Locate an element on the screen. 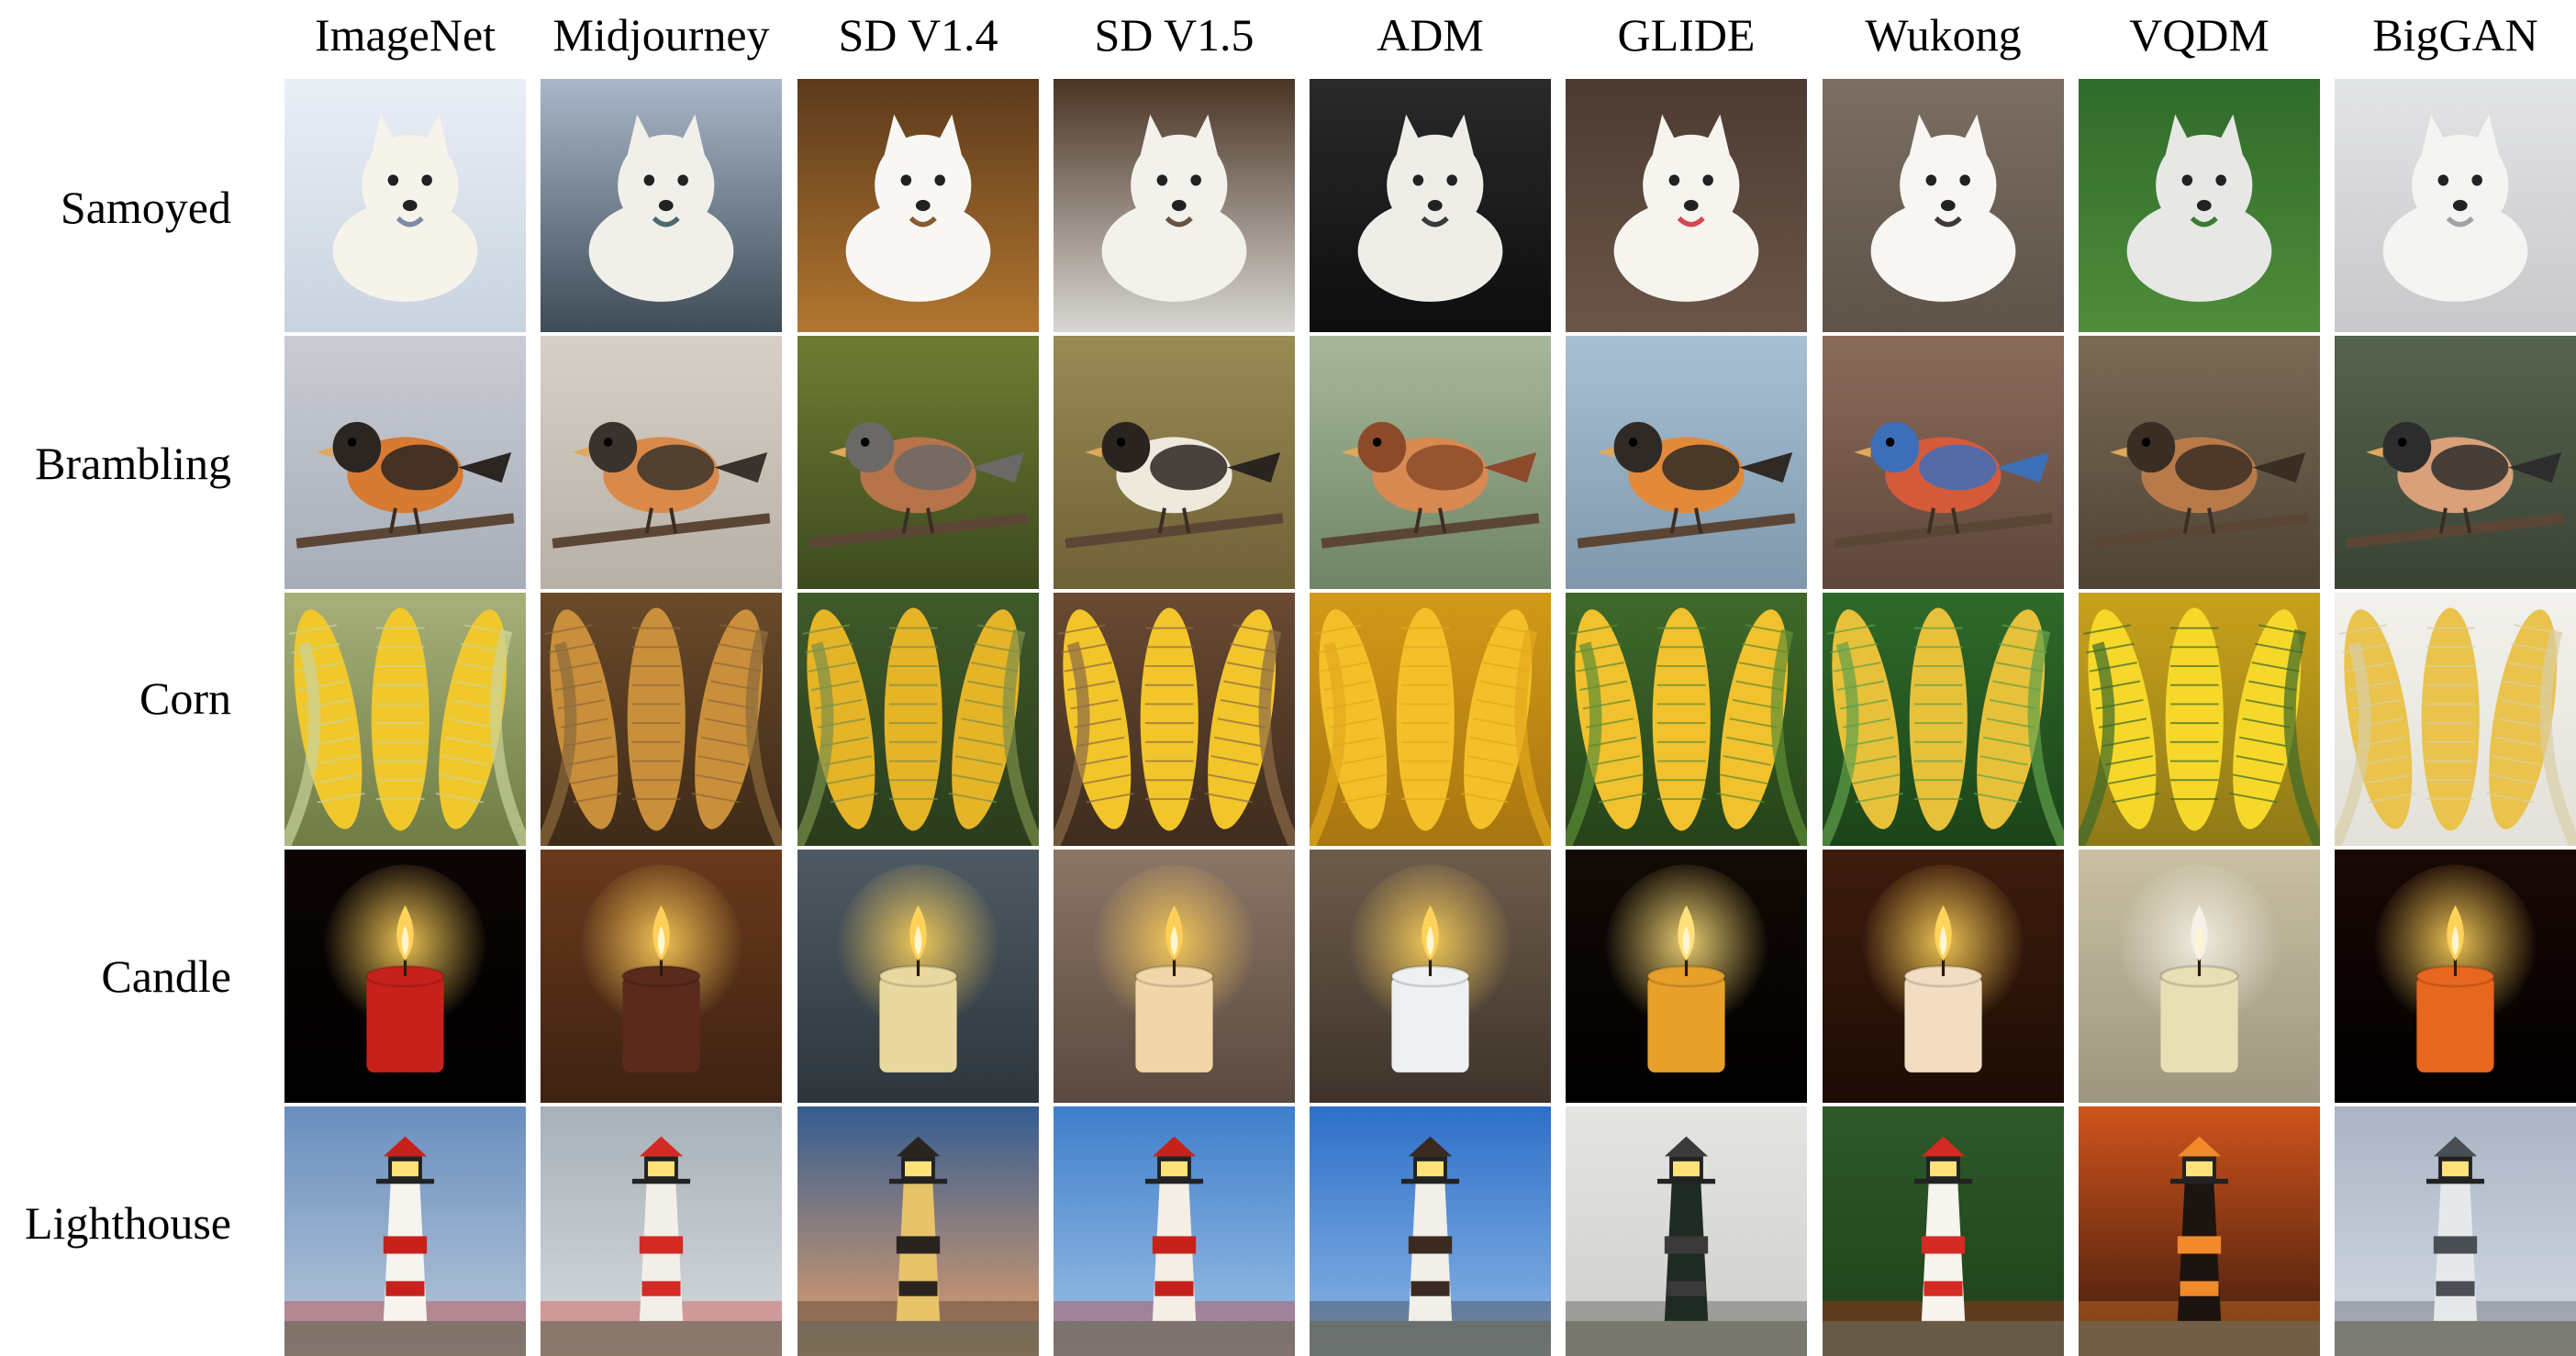  image-candle-vqdm is located at coordinates (2199, 976).